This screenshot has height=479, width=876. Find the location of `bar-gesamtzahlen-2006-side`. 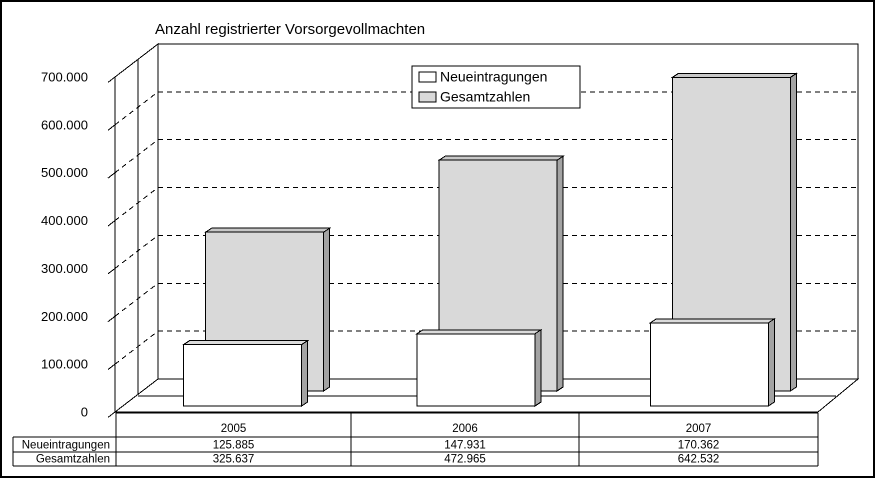

bar-gesamtzahlen-2006-side is located at coordinates (560, 273).